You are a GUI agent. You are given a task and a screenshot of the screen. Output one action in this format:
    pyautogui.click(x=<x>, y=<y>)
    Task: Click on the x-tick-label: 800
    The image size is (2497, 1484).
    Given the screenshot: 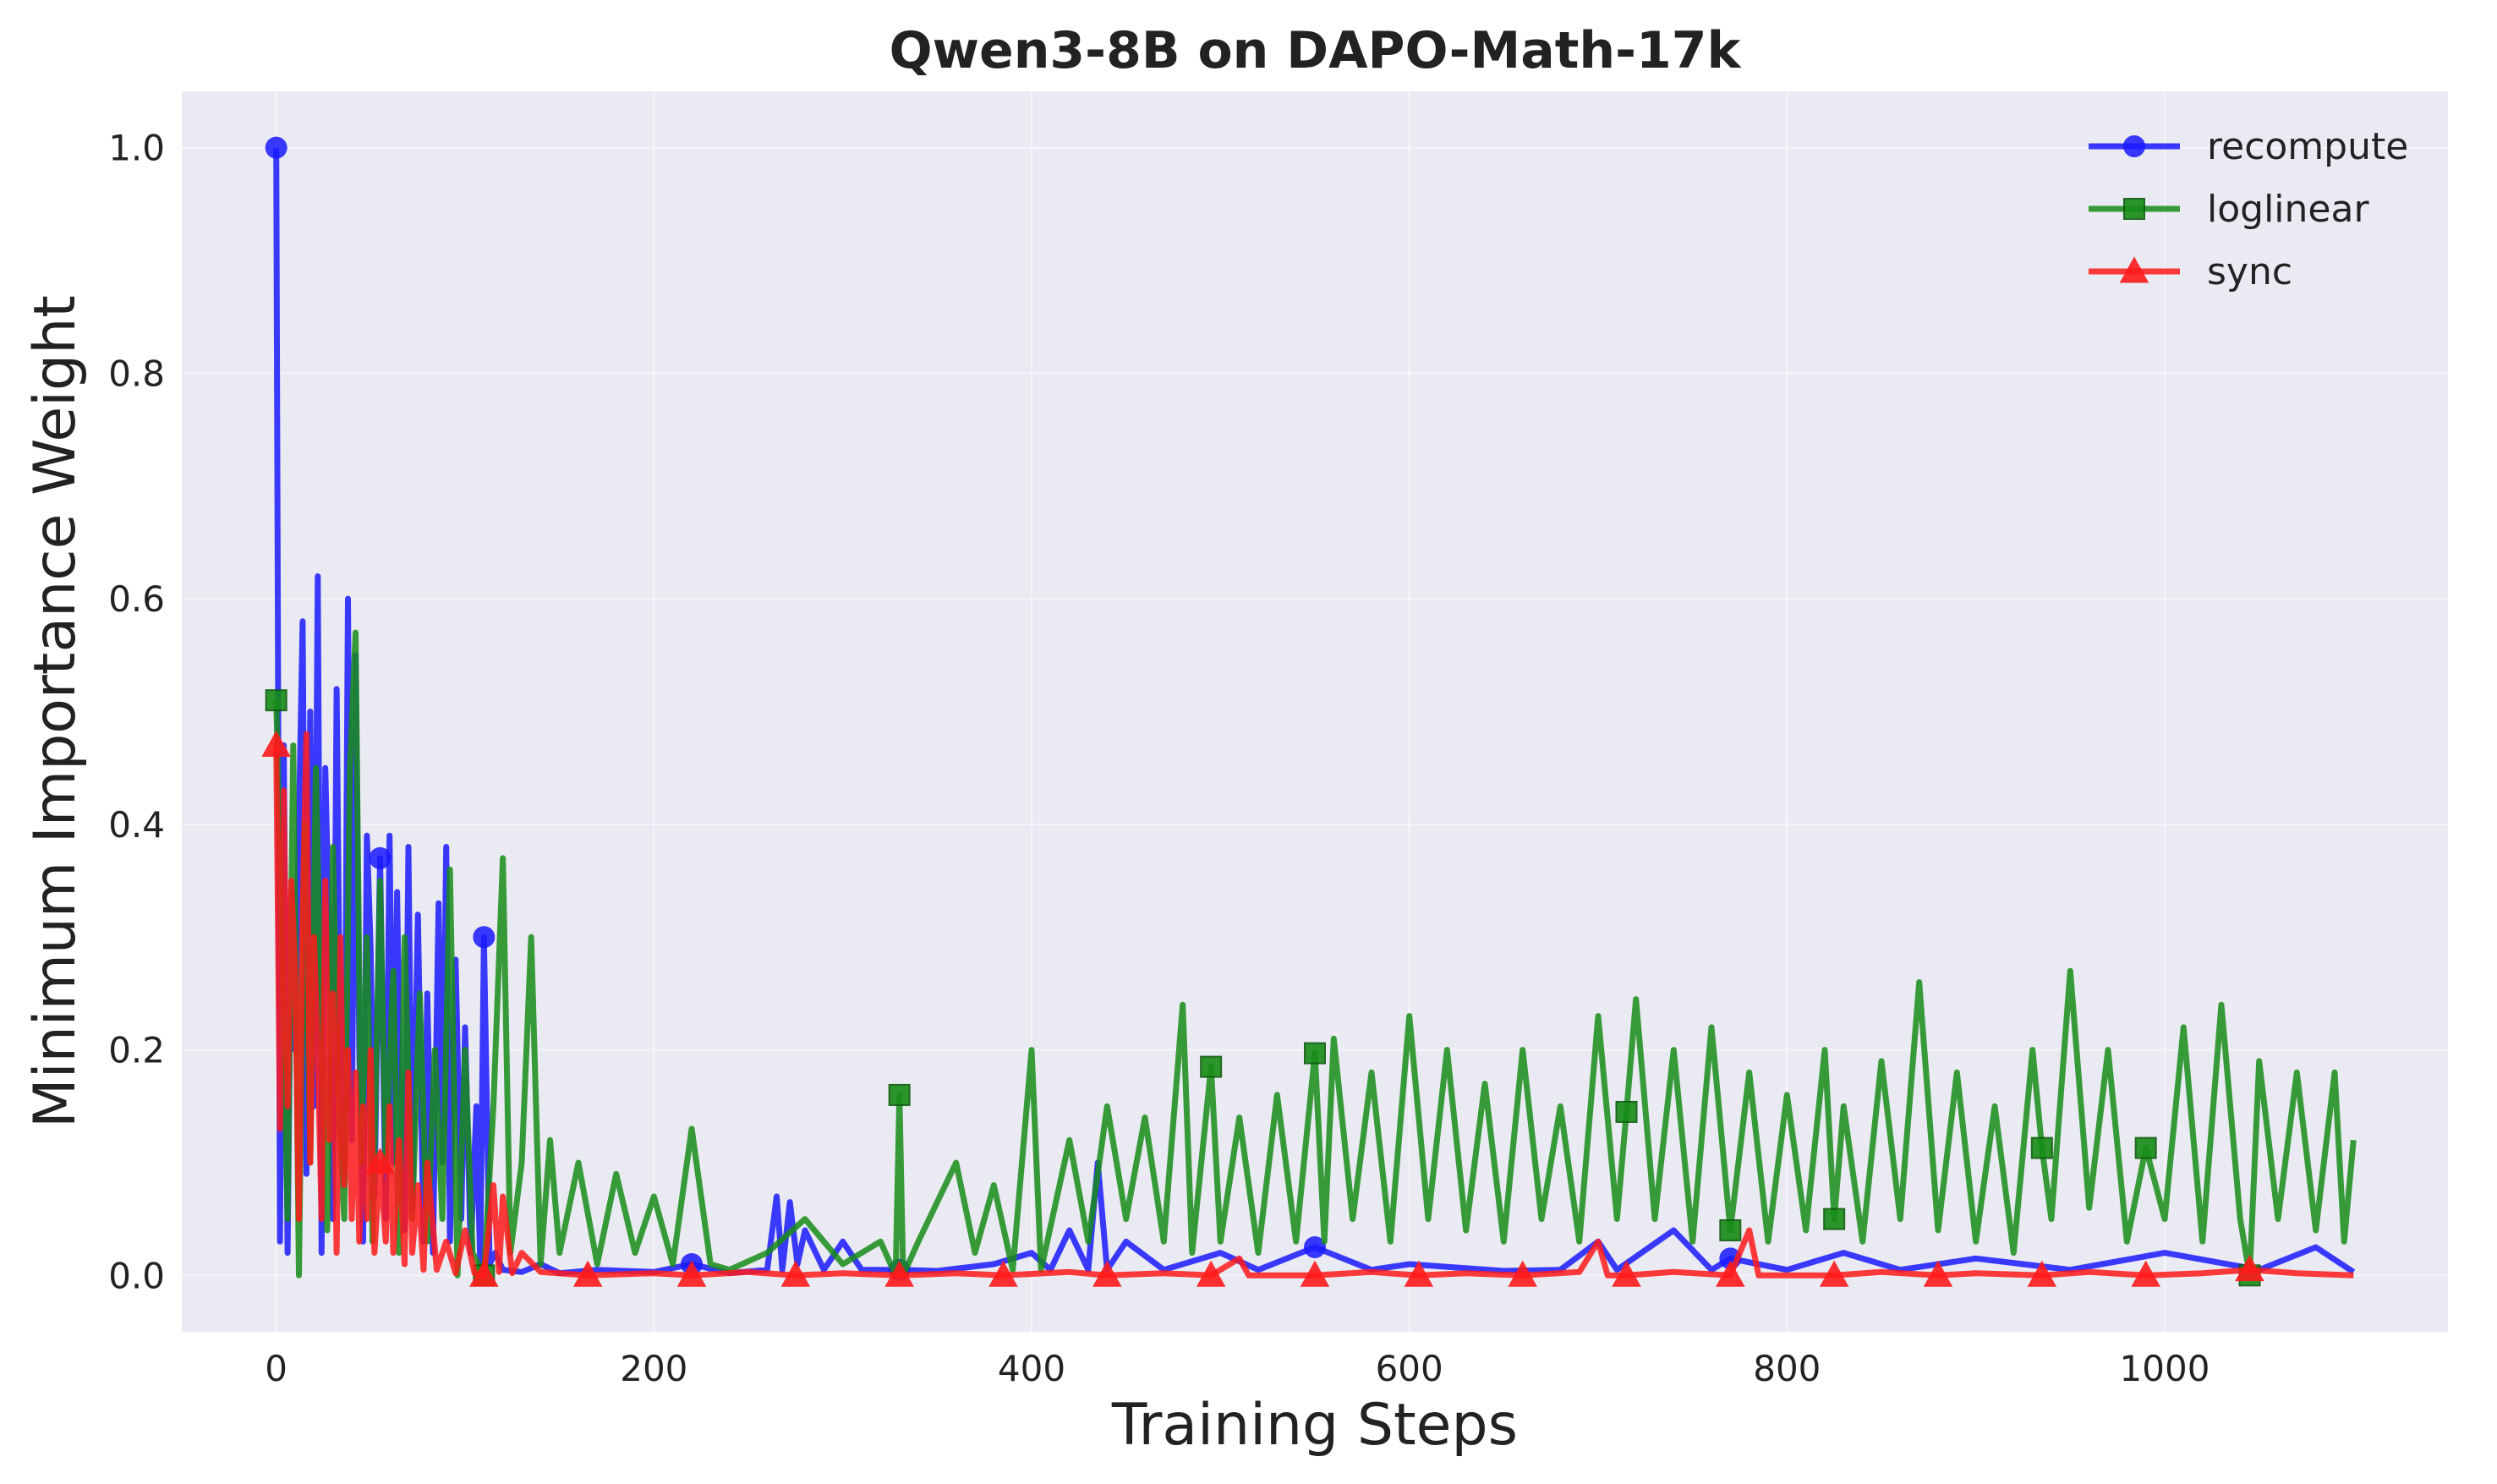 What is the action you would take?
    pyautogui.click(x=1787, y=1368)
    